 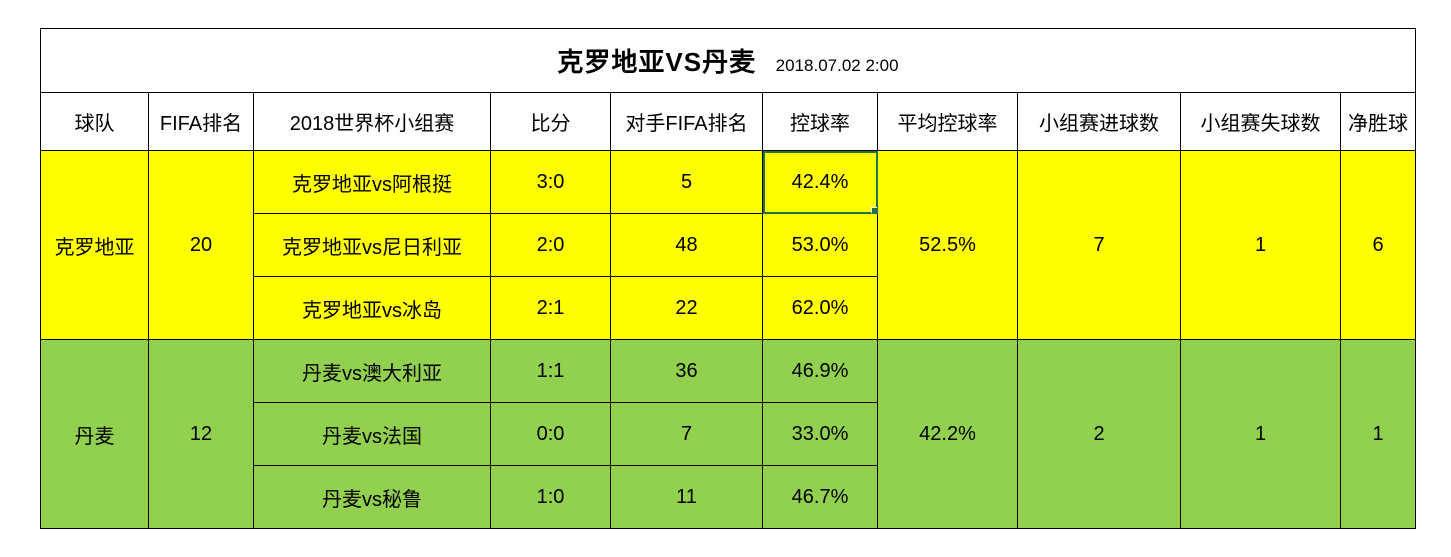 I want to click on denmark-row-2: 丹麦vs法国 0:0 7 33.0%, so click(x=728, y=434).